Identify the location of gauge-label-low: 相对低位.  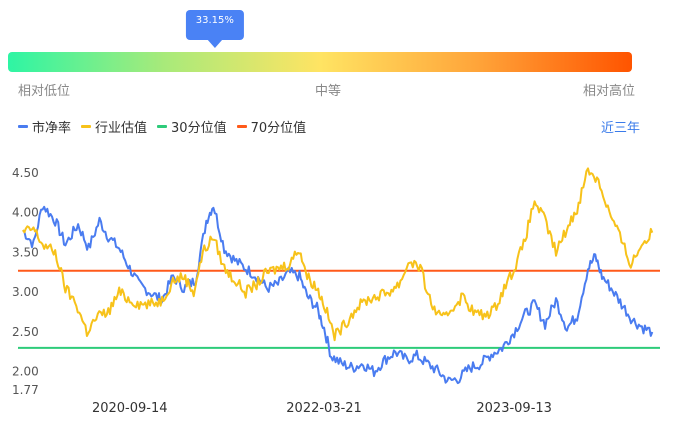
(44, 91).